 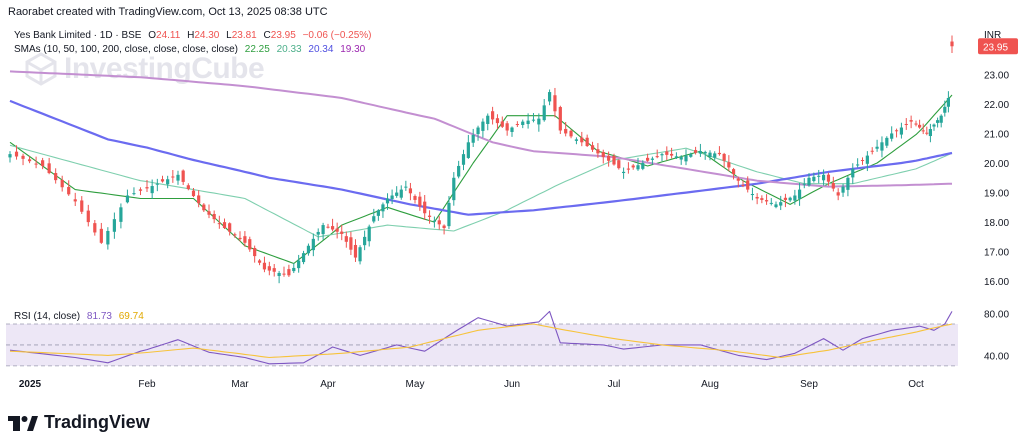 What do you see at coordinates (207, 35) in the screenshot?
I see `high-value: 24.30` at bounding box center [207, 35].